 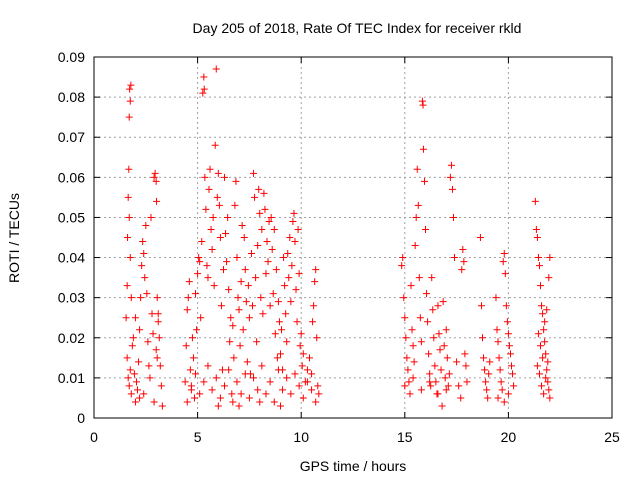 I want to click on y-tick-label: 0.04, so click(x=71, y=258).